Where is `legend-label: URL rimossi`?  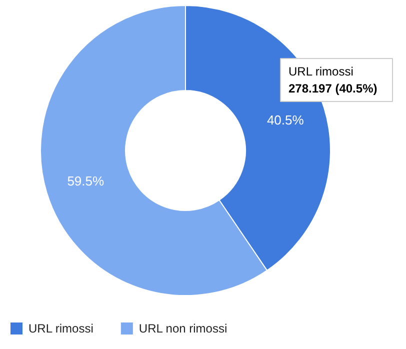
legend-label: URL rimossi is located at coordinates (61, 329).